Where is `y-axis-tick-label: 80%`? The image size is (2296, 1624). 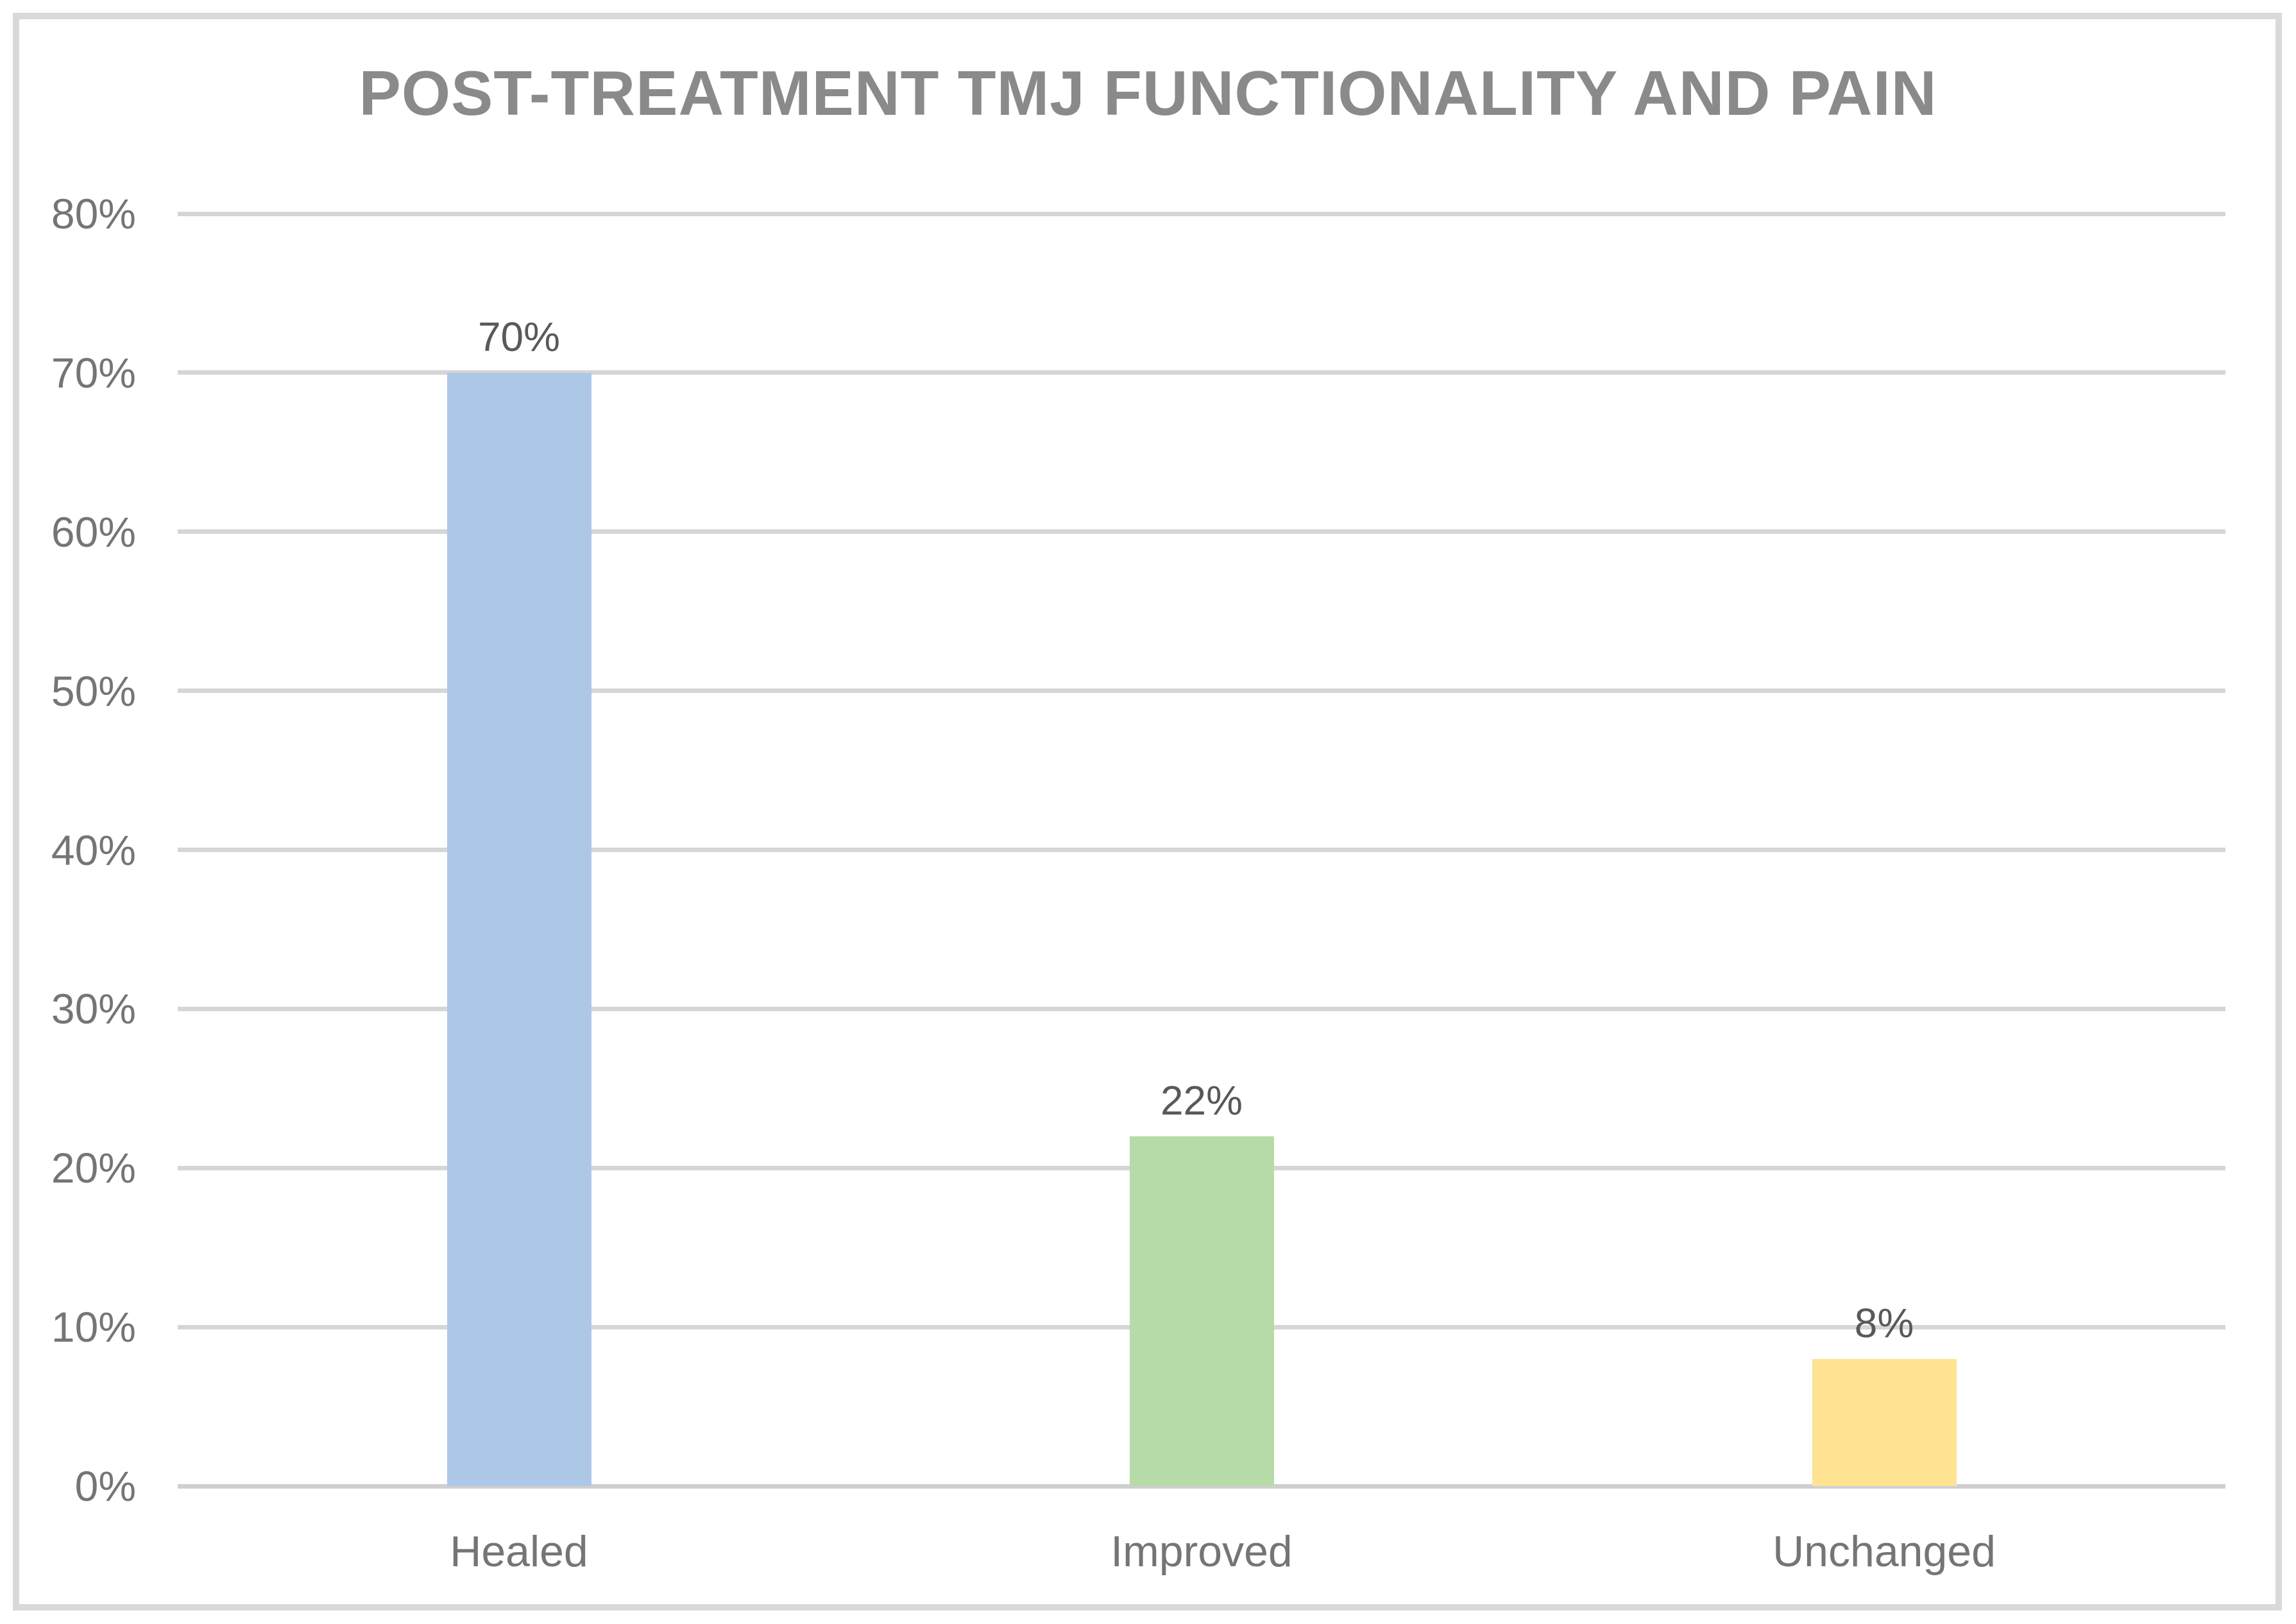 y-axis-tick-label: 80% is located at coordinates (93, 213).